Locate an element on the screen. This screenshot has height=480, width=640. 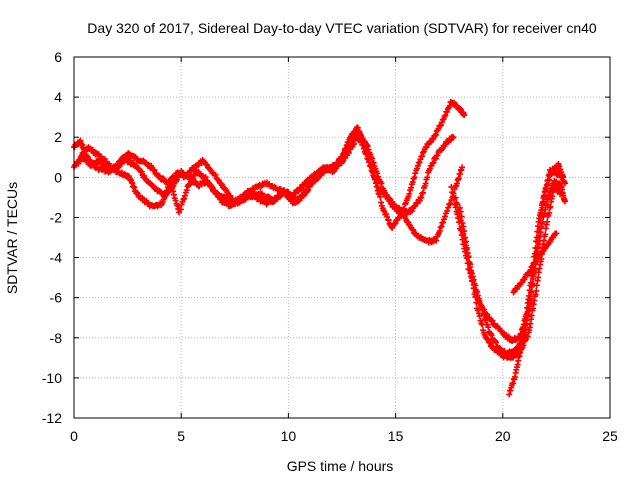
y-tick-label: 6 is located at coordinates (58, 57).